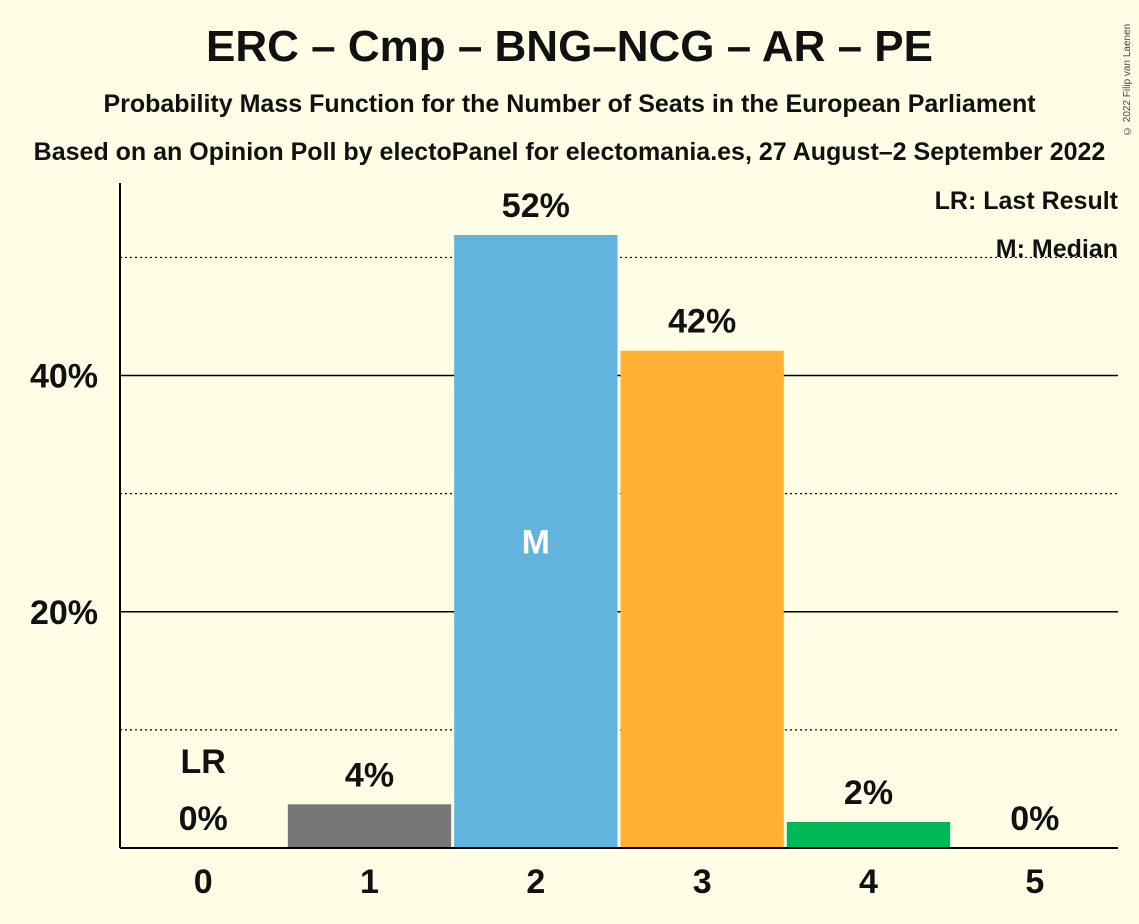 This screenshot has width=1139, height=924. Describe the element at coordinates (1027, 201) in the screenshot. I see `legend-last-result: LR: Last Result` at that location.